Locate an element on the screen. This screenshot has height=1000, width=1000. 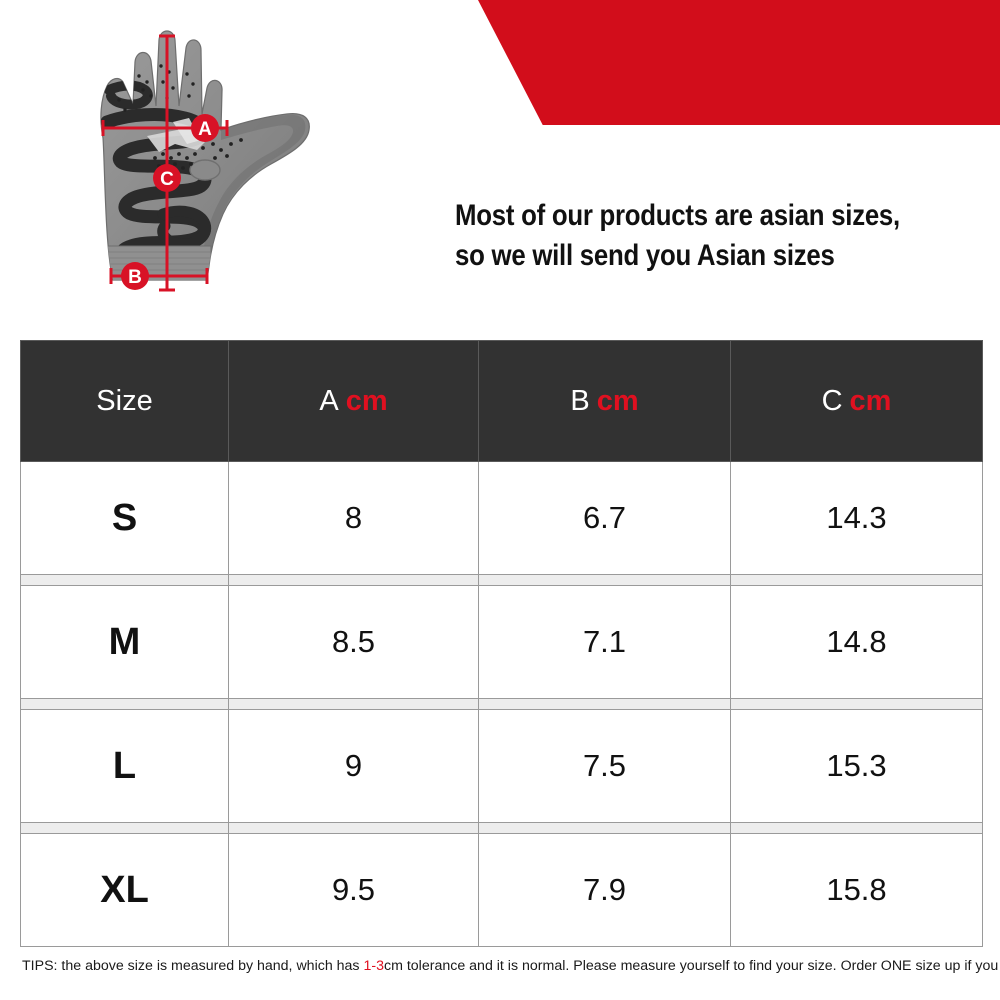
subtitle-line-2: so we will send you Asian sizes is located at coordinates (645, 255).